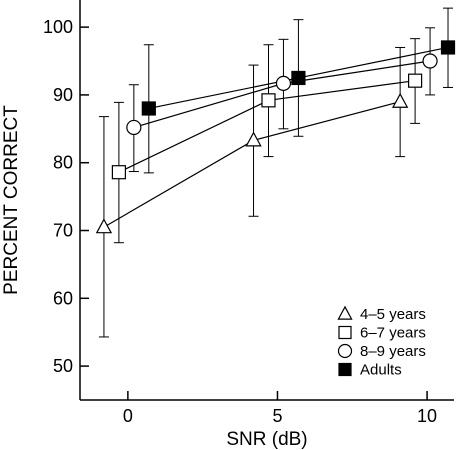 The height and width of the screenshot is (450, 474). What do you see at coordinates (393, 314) in the screenshot?
I see `legend-label: 4–5 years` at bounding box center [393, 314].